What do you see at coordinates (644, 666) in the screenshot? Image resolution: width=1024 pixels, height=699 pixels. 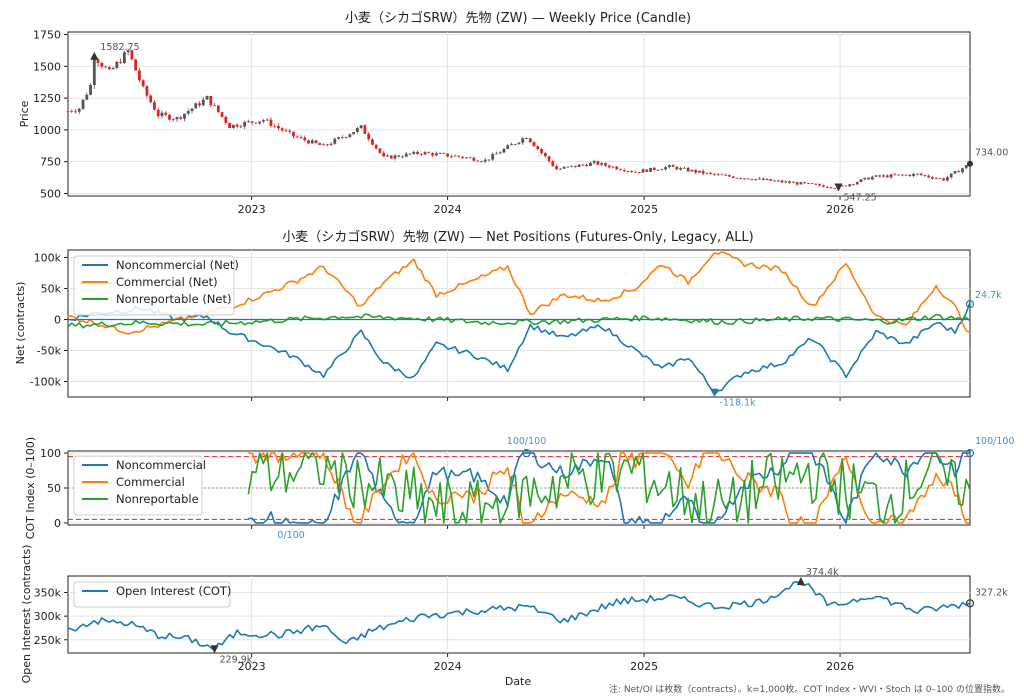 I see `x-tick-label: 2025` at bounding box center [644, 666].